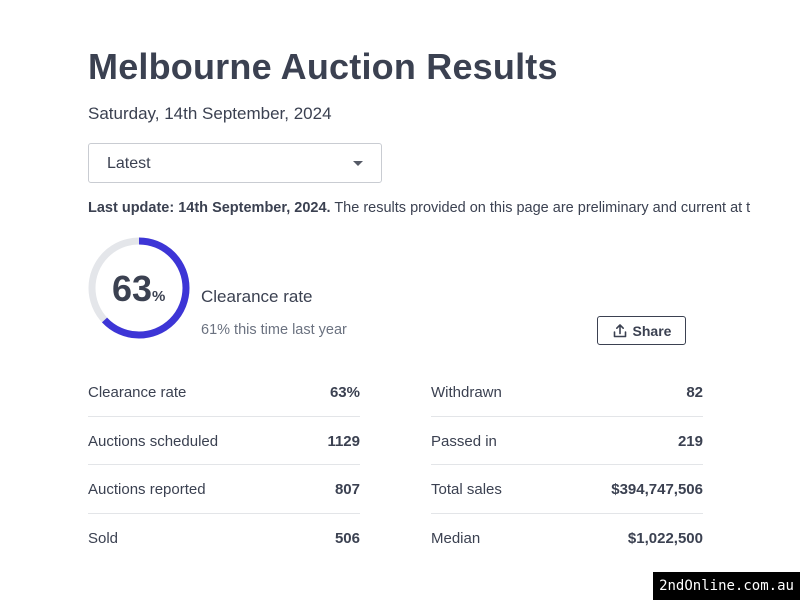  I want to click on clearance-rate-label: Clearance rate, so click(257, 296).